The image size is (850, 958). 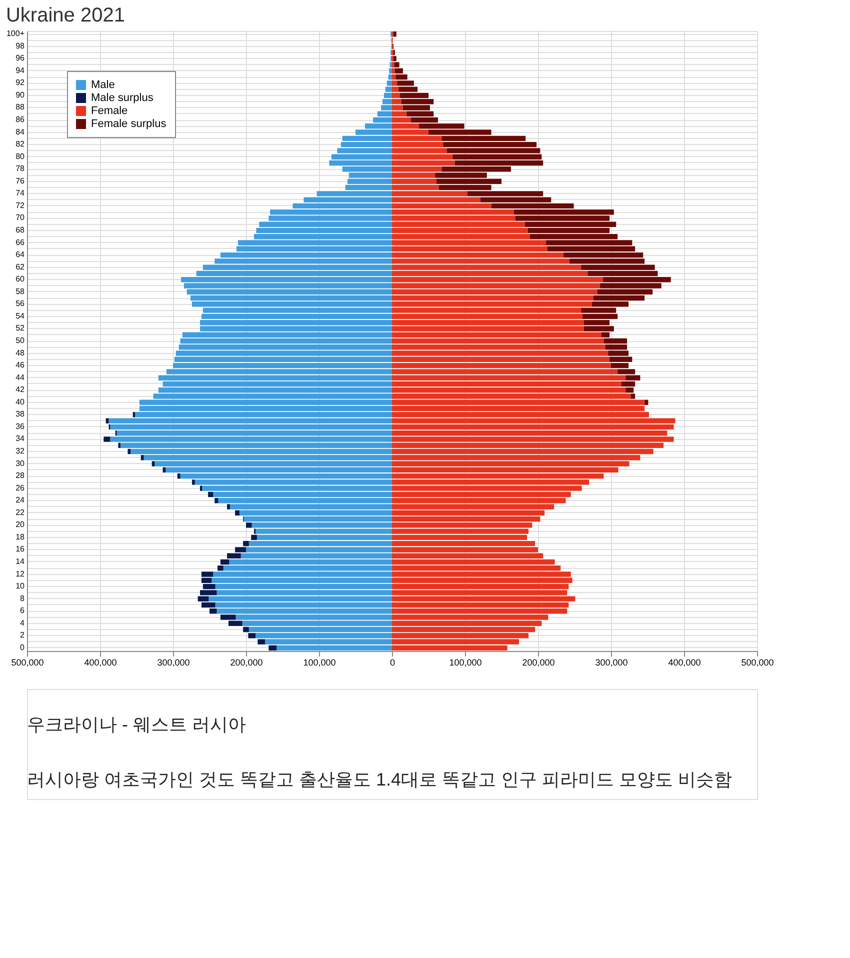 I want to click on y-tick-label: 10, so click(x=21, y=586).